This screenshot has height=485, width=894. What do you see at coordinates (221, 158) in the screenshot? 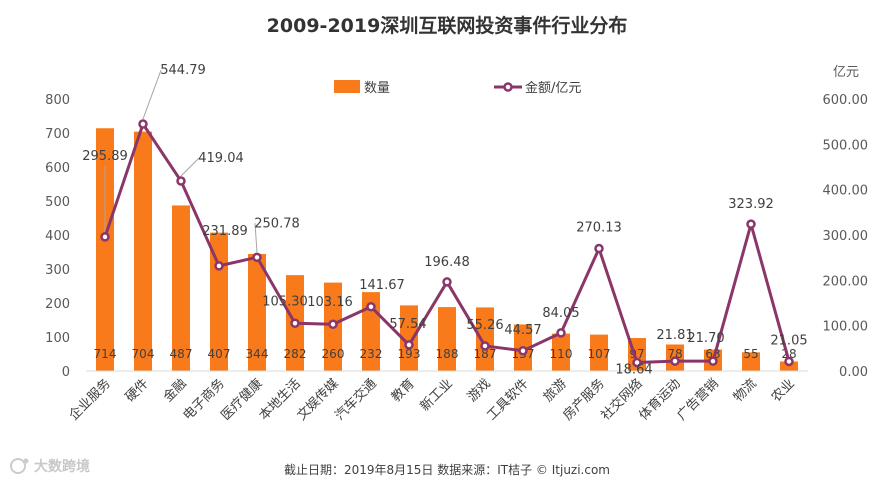
I see `line-value-label: 419.04` at bounding box center [221, 158].